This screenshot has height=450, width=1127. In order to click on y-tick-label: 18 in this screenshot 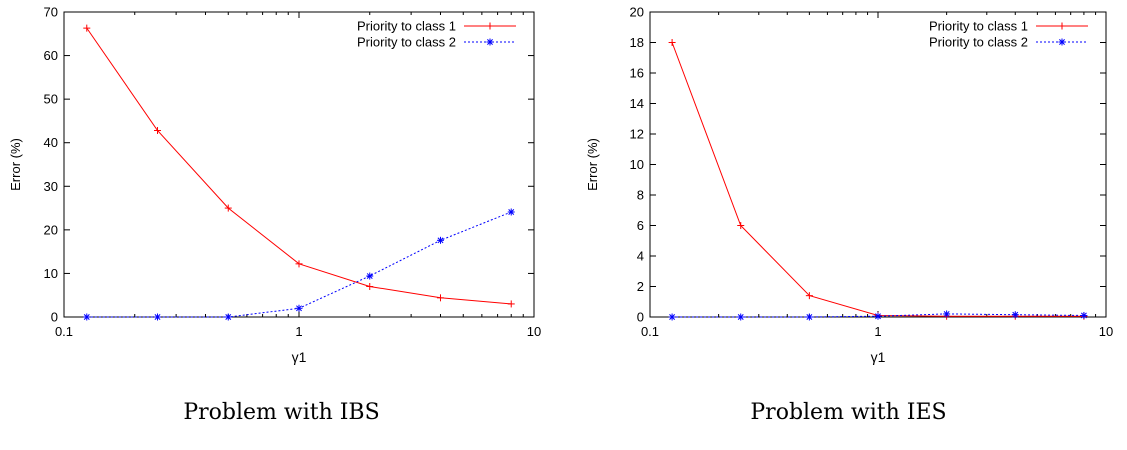, I will do `click(637, 42)`.